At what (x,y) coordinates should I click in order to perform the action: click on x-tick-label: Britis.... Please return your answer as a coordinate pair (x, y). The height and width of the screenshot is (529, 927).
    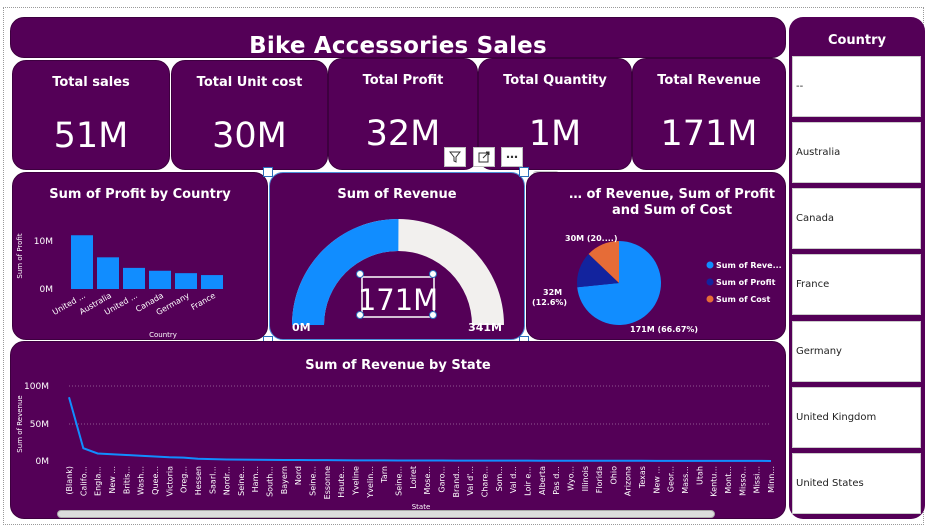
    Looking at the image, I should click on (126, 480).